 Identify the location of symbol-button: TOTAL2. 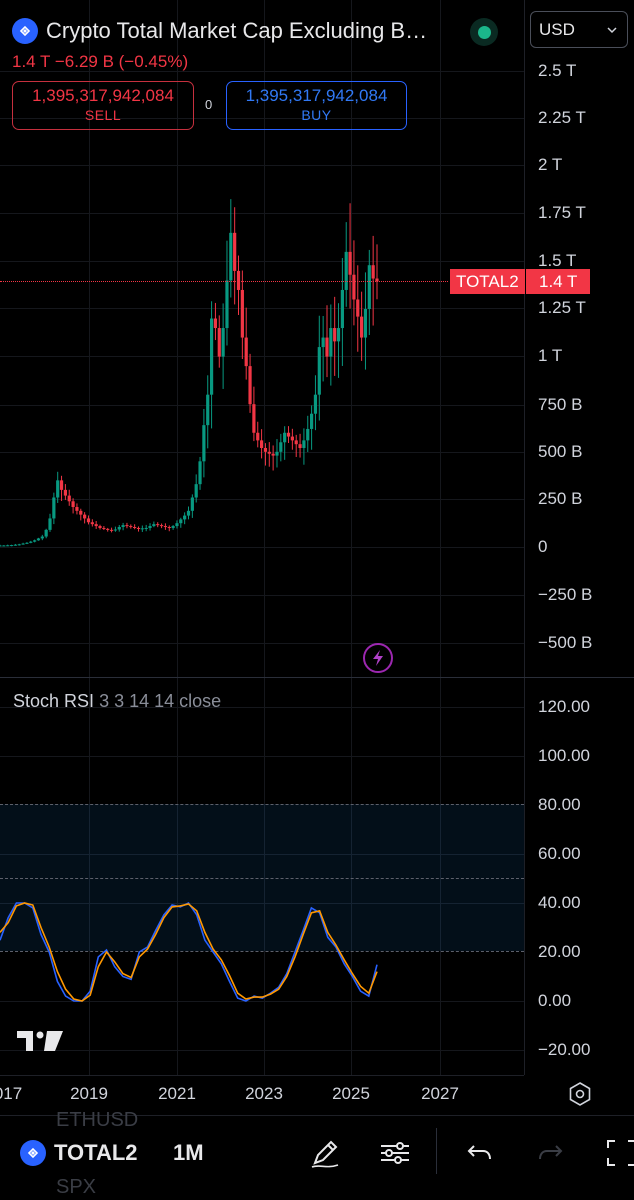
(79, 1153).